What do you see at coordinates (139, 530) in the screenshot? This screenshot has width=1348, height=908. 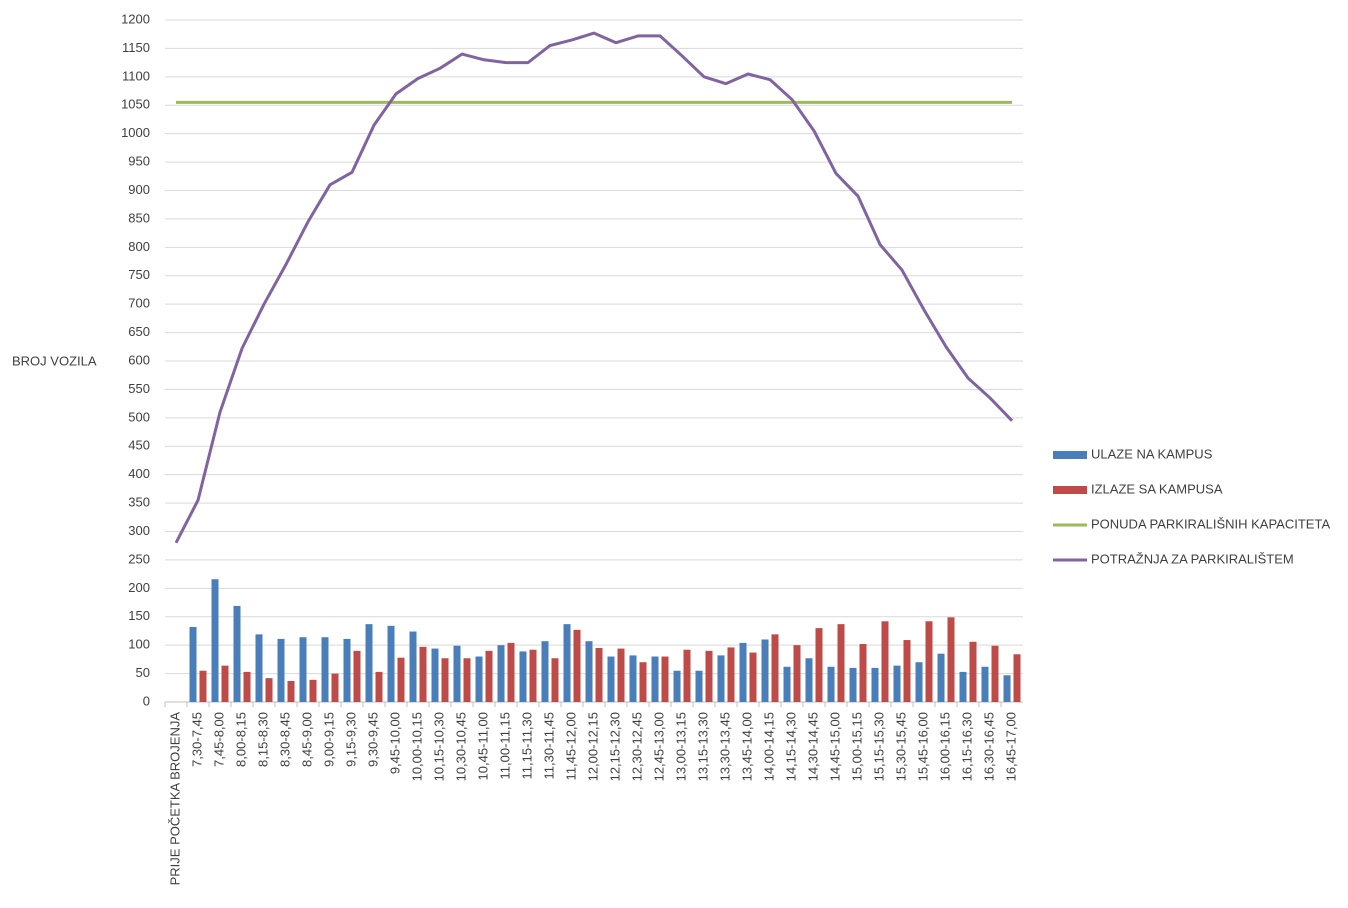 I see `y-tick-label: 300` at bounding box center [139, 530].